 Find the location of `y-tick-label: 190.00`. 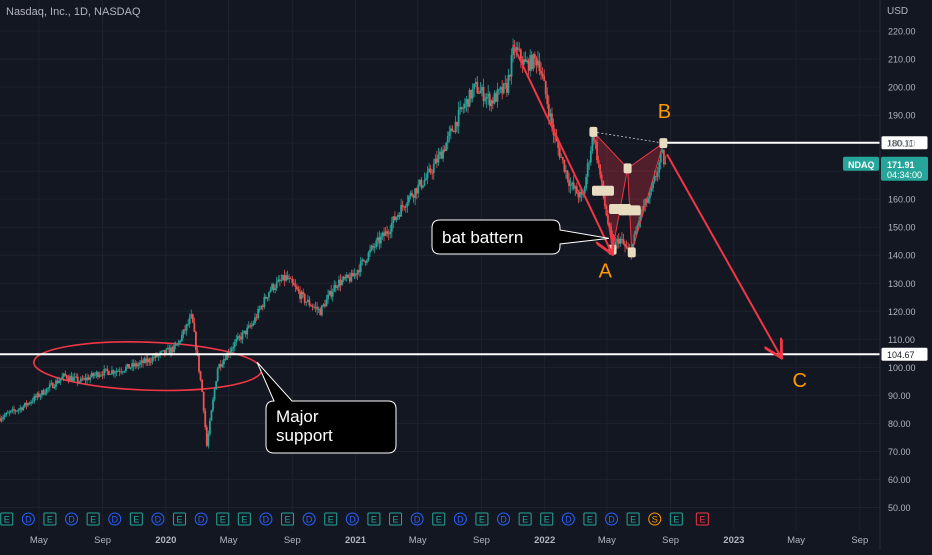

y-tick-label: 190.00 is located at coordinates (902, 116).